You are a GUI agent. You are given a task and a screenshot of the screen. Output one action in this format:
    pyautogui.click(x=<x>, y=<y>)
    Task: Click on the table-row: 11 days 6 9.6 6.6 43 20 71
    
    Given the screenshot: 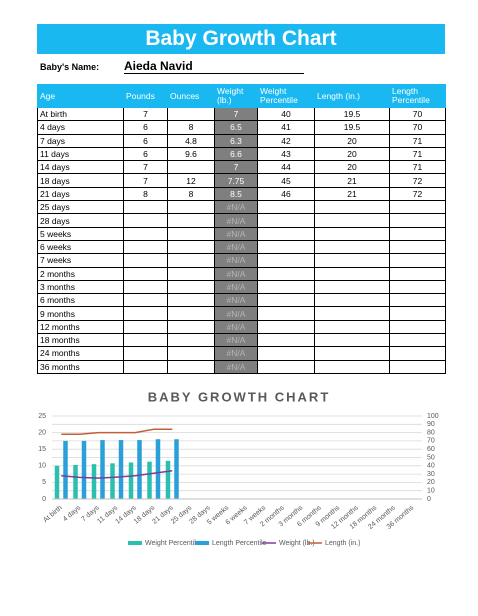 What is the action you would take?
    pyautogui.click(x=241, y=154)
    